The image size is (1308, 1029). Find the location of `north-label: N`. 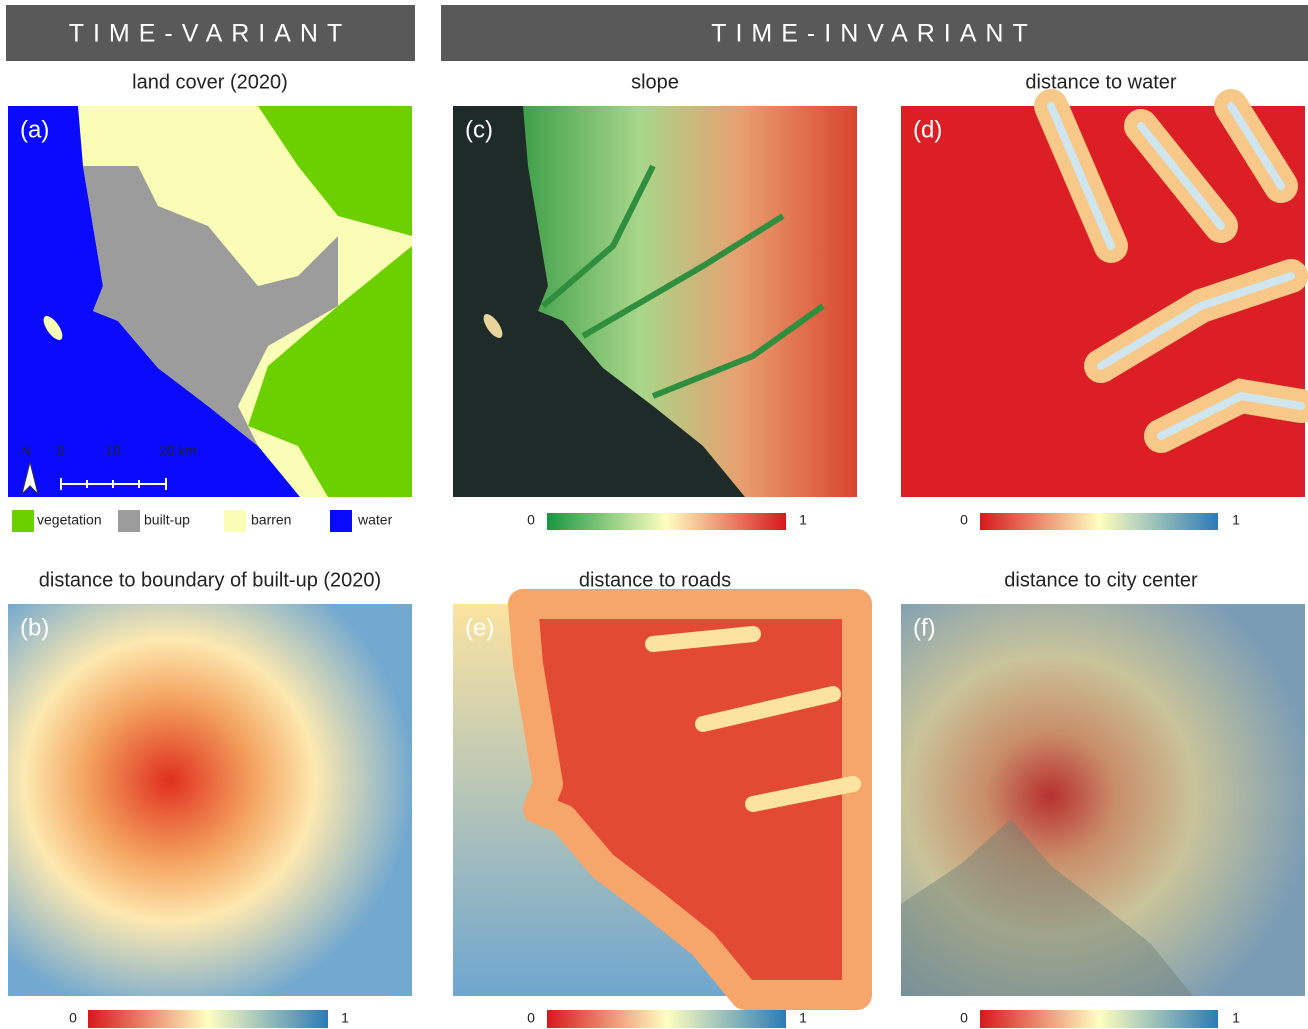

north-label: N is located at coordinates (26, 450).